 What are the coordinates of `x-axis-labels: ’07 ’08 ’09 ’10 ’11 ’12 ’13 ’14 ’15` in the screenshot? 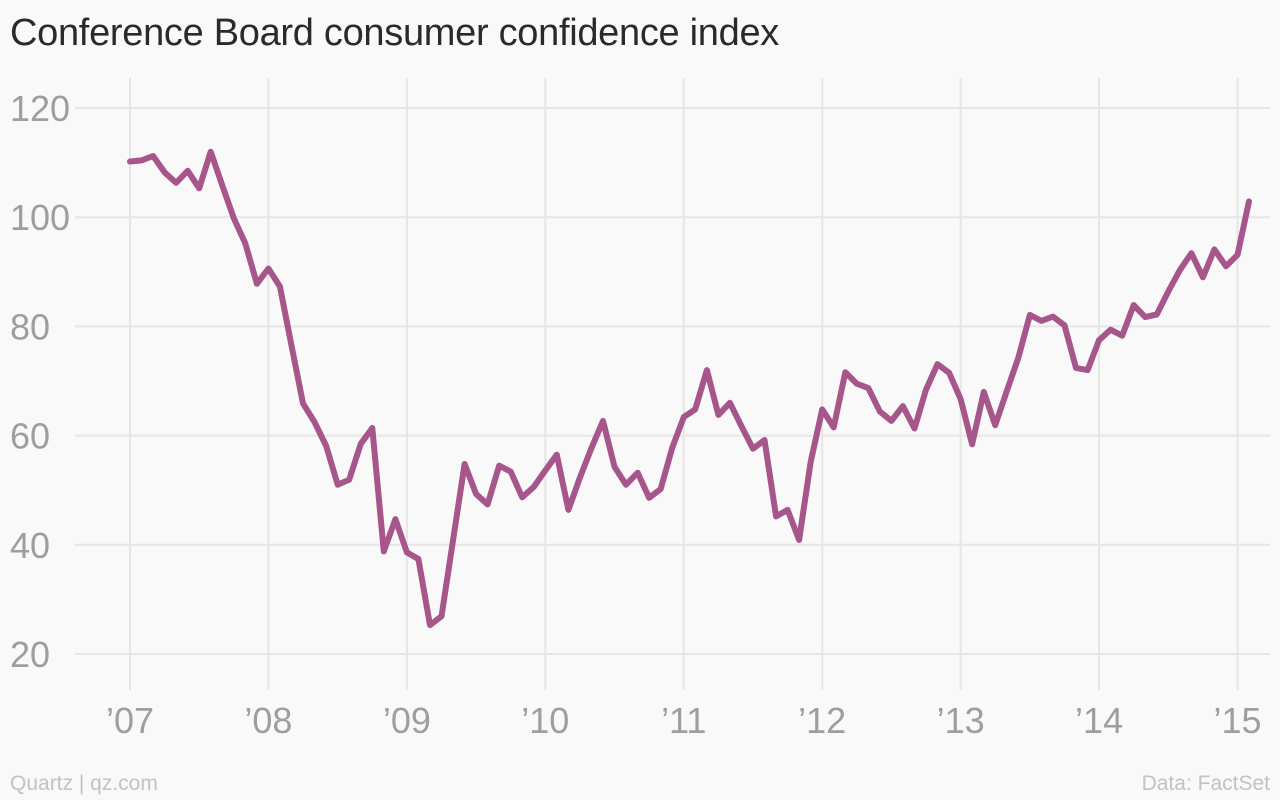 It's located at (684, 720).